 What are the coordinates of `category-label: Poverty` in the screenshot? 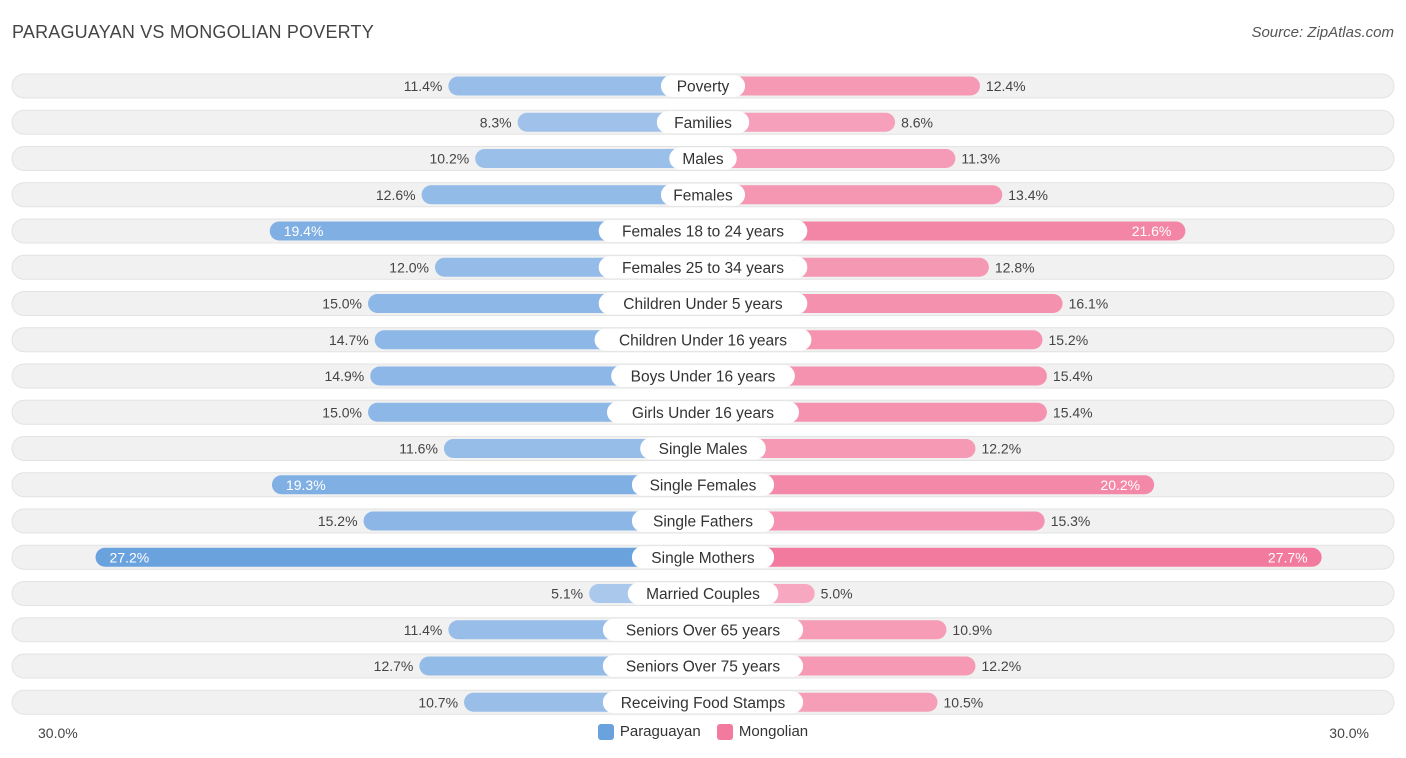 It's located at (703, 87).